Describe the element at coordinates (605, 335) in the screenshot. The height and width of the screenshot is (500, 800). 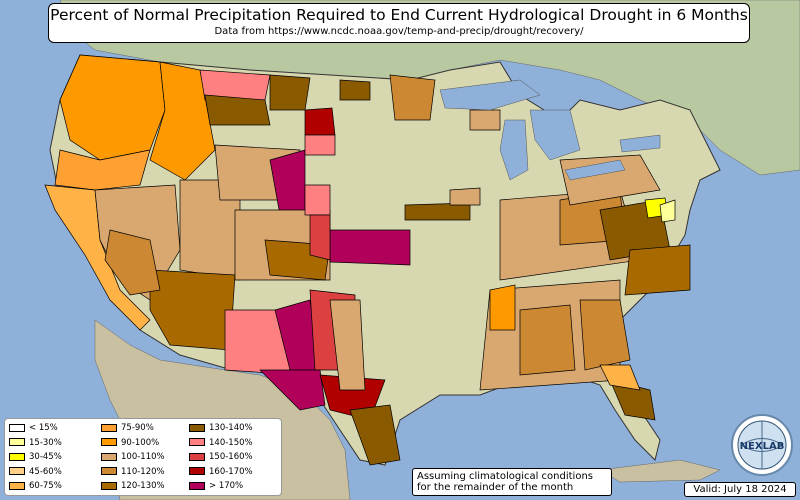
I see `region-georgia-brown` at that location.